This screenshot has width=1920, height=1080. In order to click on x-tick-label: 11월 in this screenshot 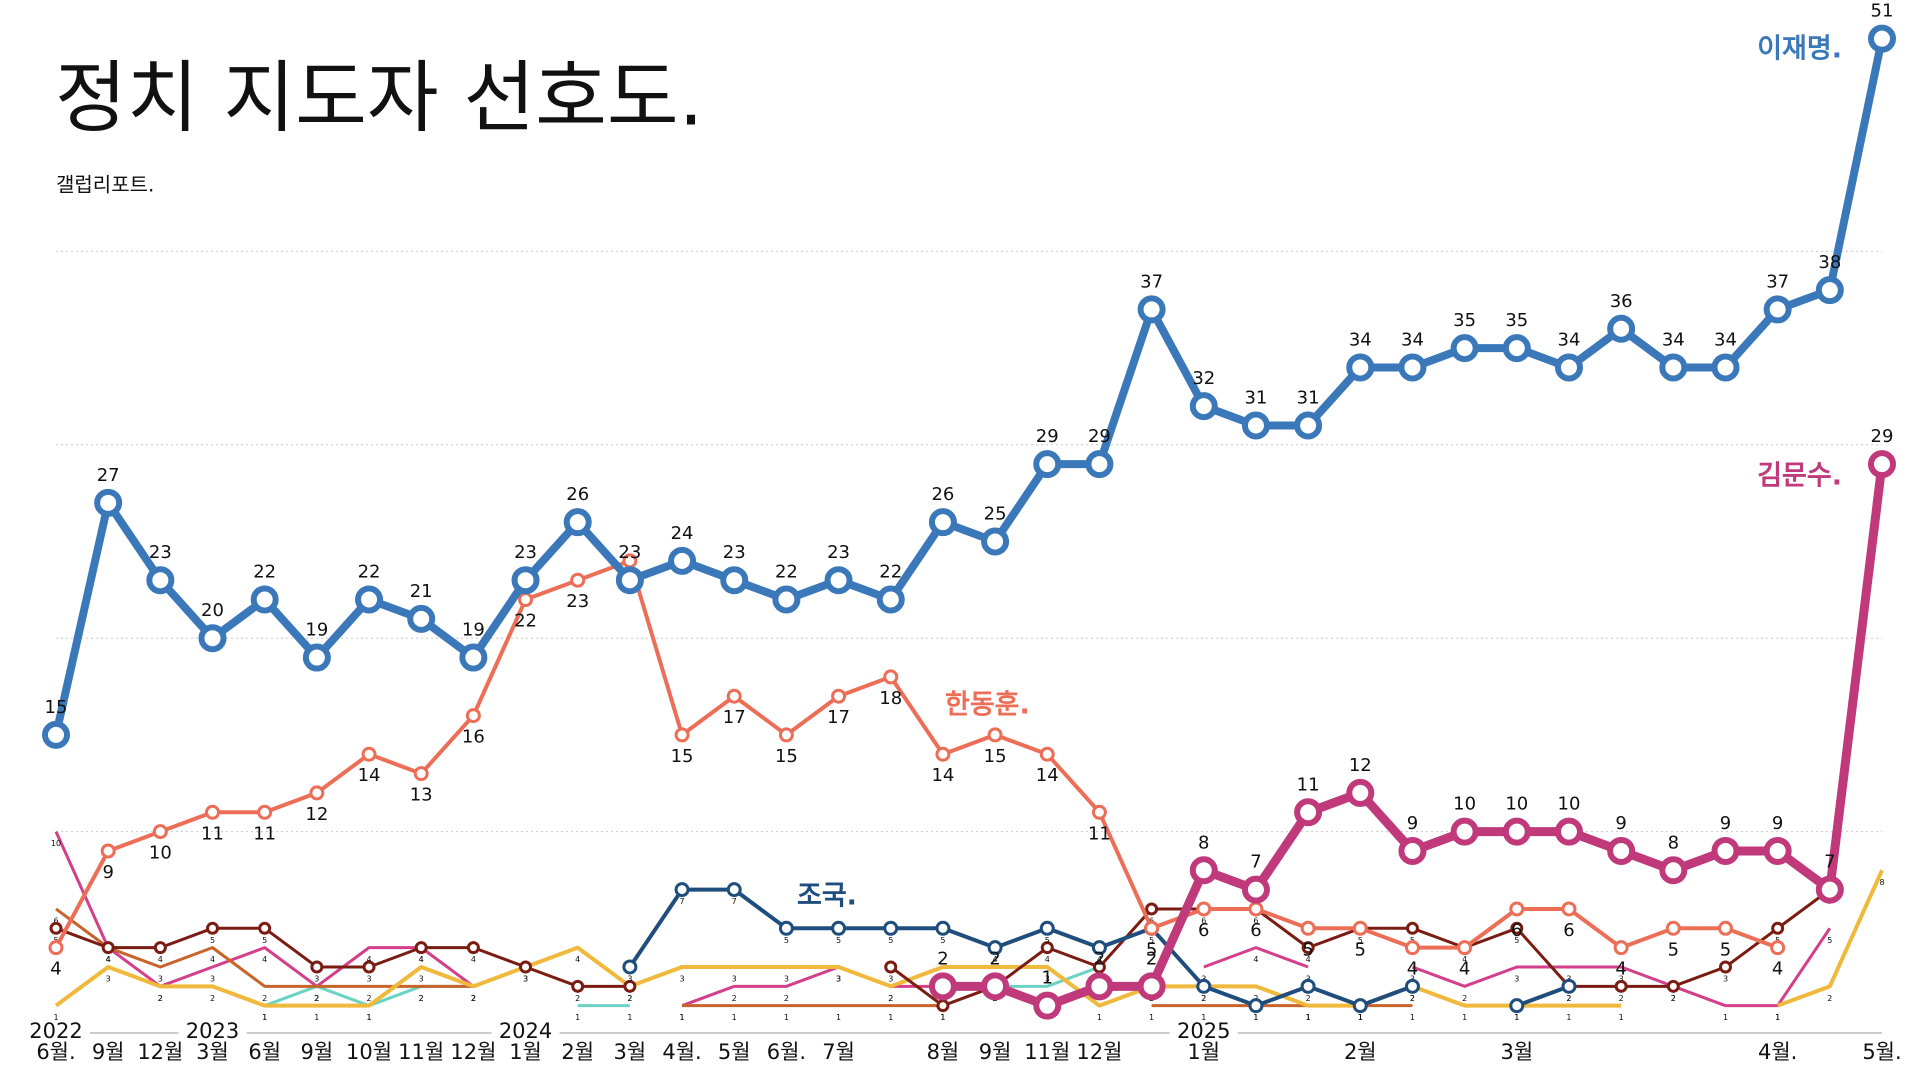, I will do `click(1047, 1052)`.